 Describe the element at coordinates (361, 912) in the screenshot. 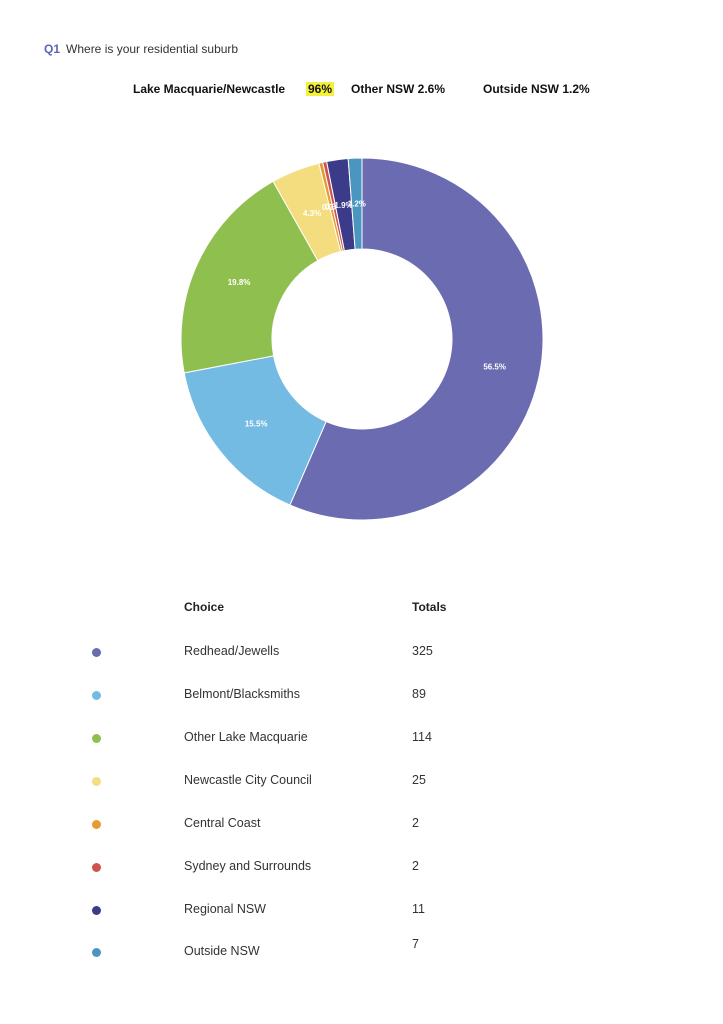

I see `table-row: Regional NSW 11` at that location.